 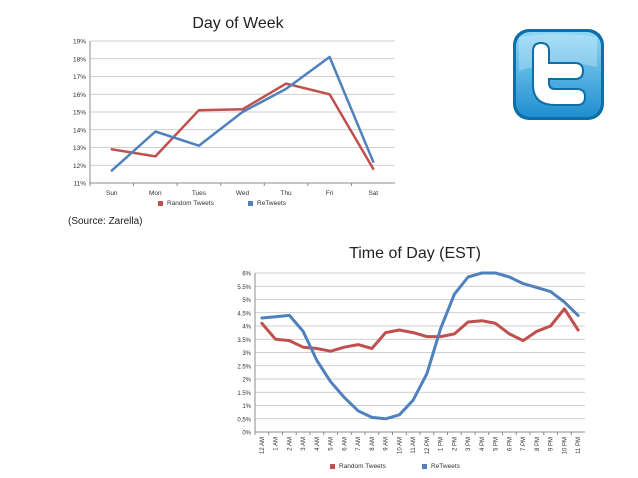 I want to click on x-tick-label: Wed, so click(x=243, y=193).